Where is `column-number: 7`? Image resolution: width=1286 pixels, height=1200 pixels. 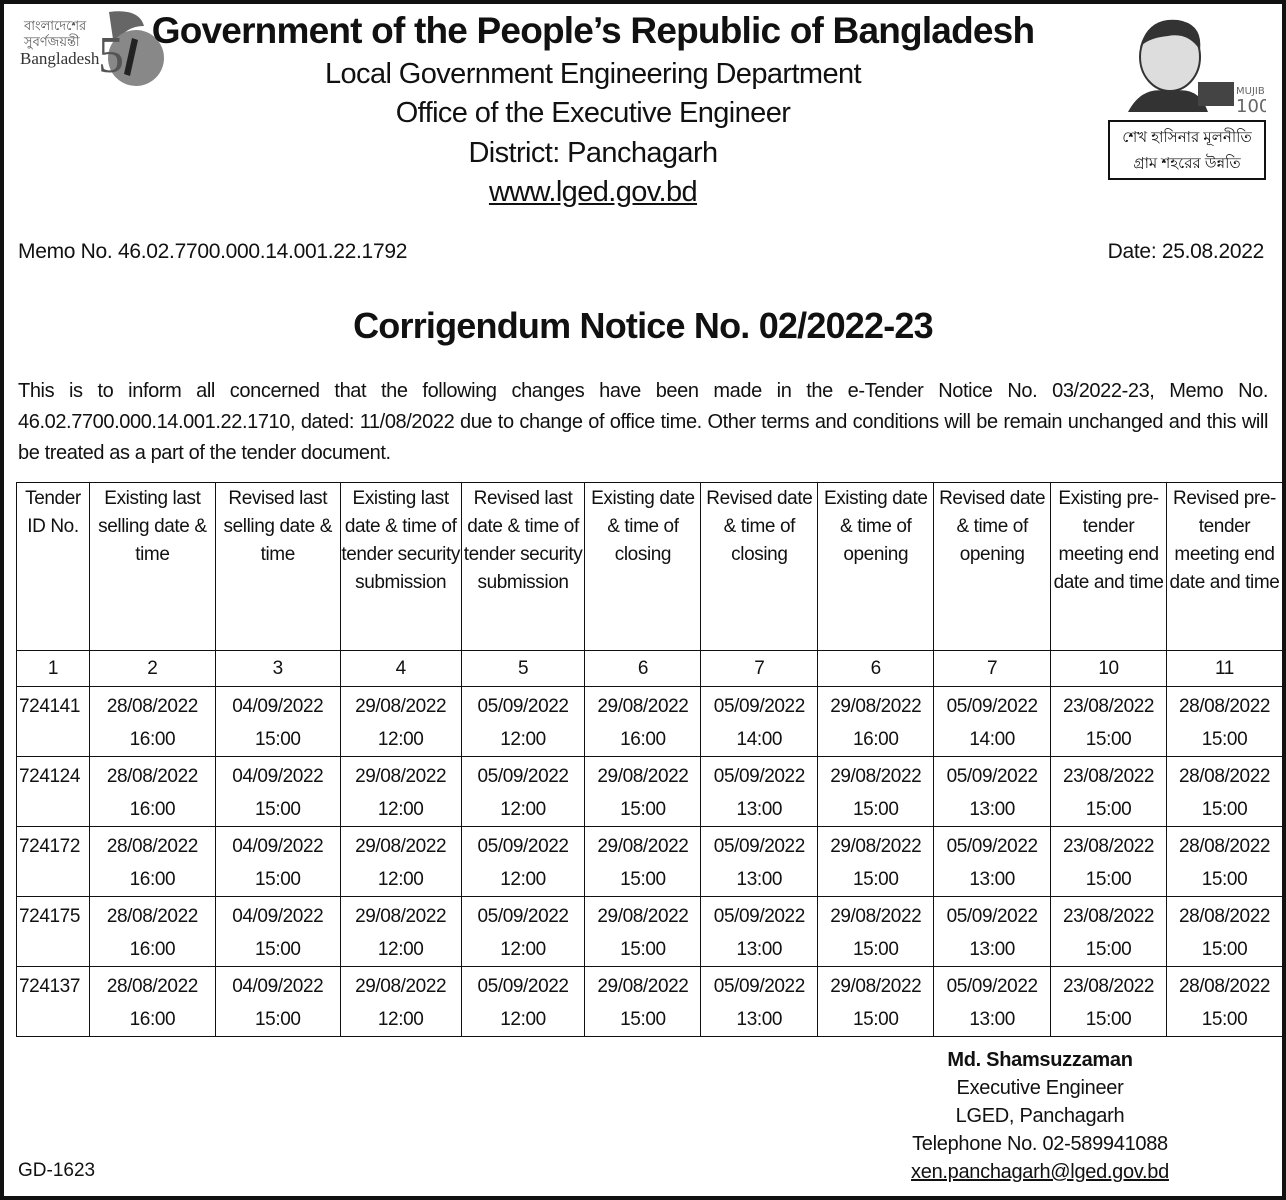
column-number: 7 is located at coordinates (992, 668).